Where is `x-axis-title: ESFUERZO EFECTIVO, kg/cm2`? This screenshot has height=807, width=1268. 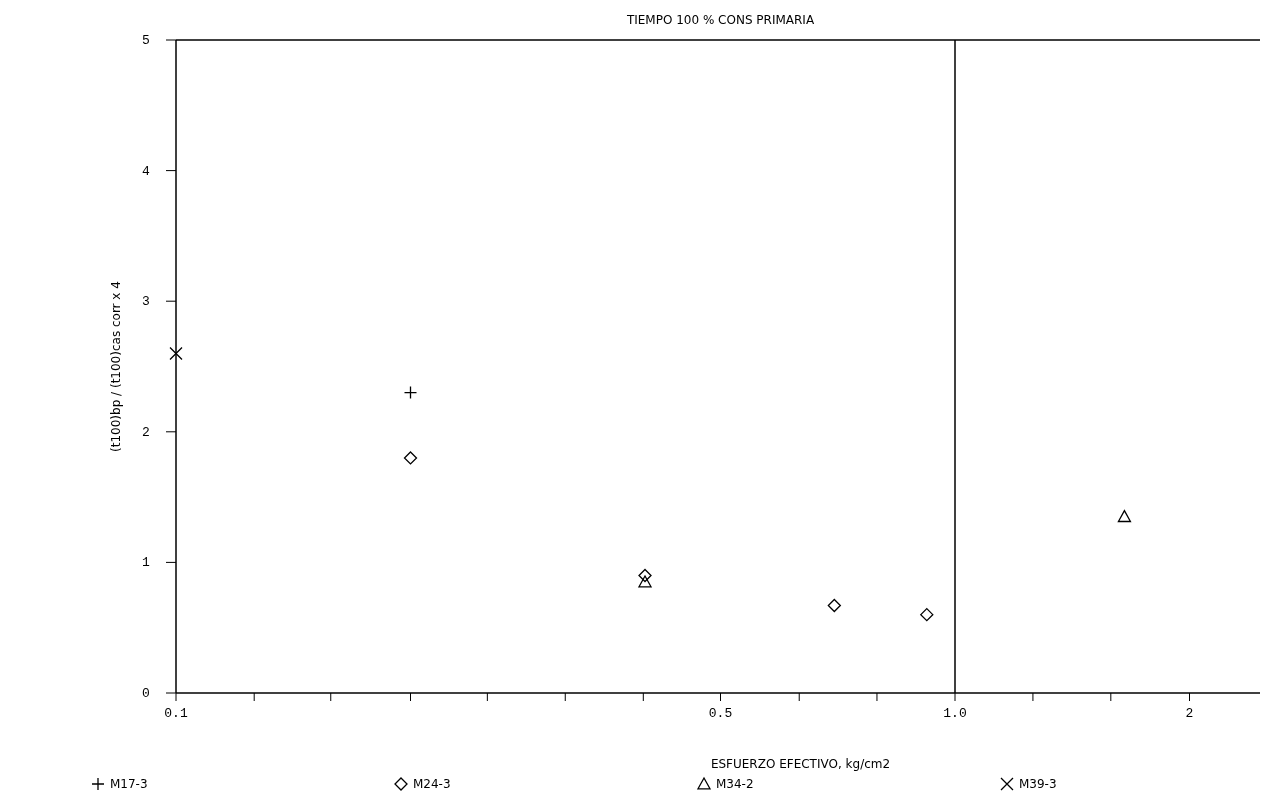 x-axis-title: ESFUERZO EFECTIVO, kg/cm2 is located at coordinates (800, 764).